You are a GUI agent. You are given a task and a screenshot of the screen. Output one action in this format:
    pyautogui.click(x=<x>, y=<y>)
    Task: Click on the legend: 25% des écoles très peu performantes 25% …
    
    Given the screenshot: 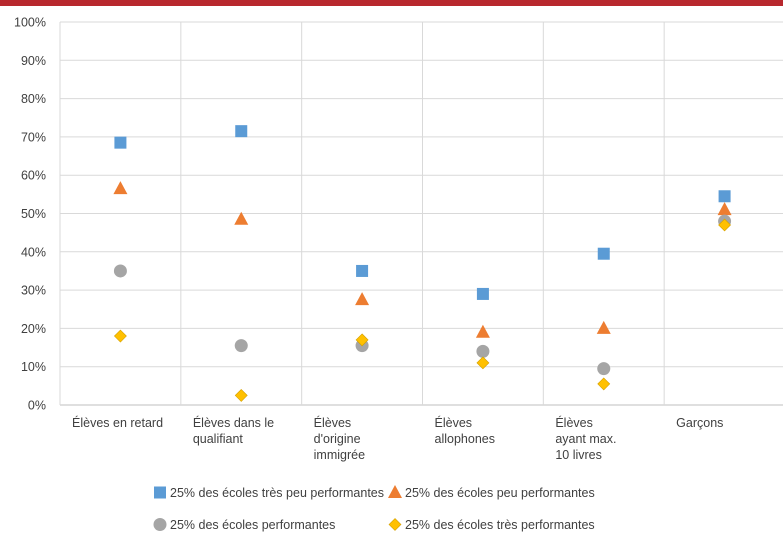 What is the action you would take?
    pyautogui.click(x=374, y=508)
    